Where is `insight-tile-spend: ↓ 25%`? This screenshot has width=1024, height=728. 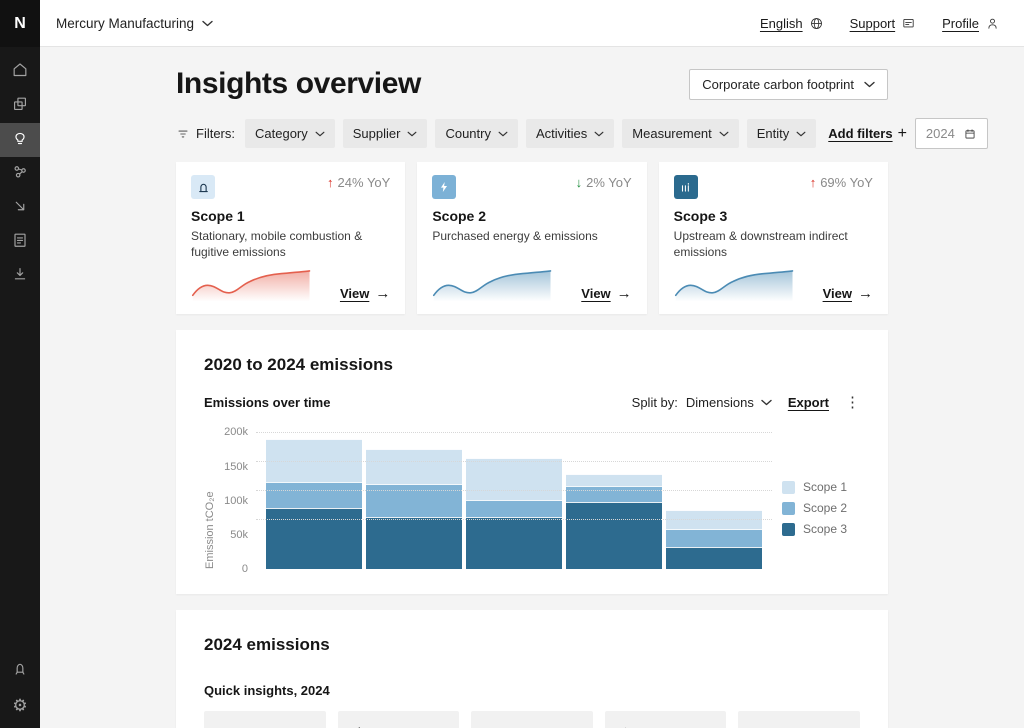
insight-tile-spend: ↓ 25% is located at coordinates (799, 719).